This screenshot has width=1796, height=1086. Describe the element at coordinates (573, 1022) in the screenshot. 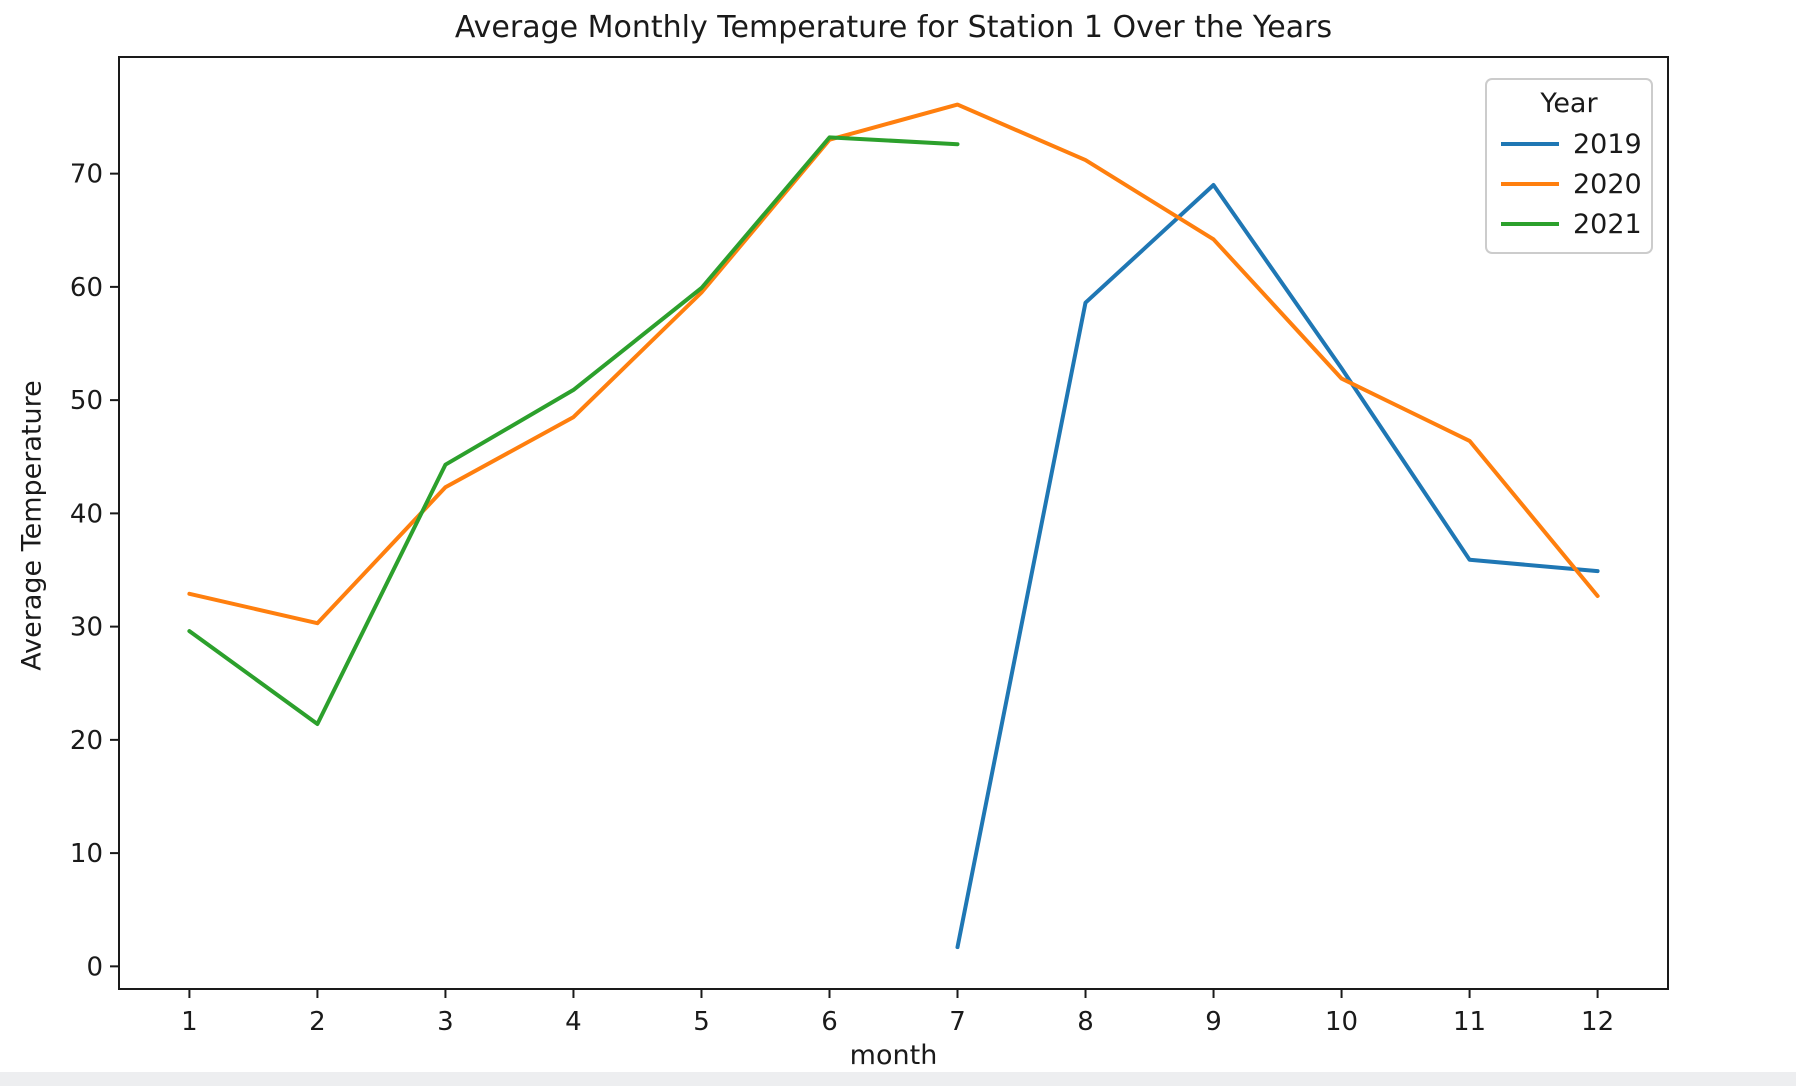

I see `x-tick-label: 4` at that location.